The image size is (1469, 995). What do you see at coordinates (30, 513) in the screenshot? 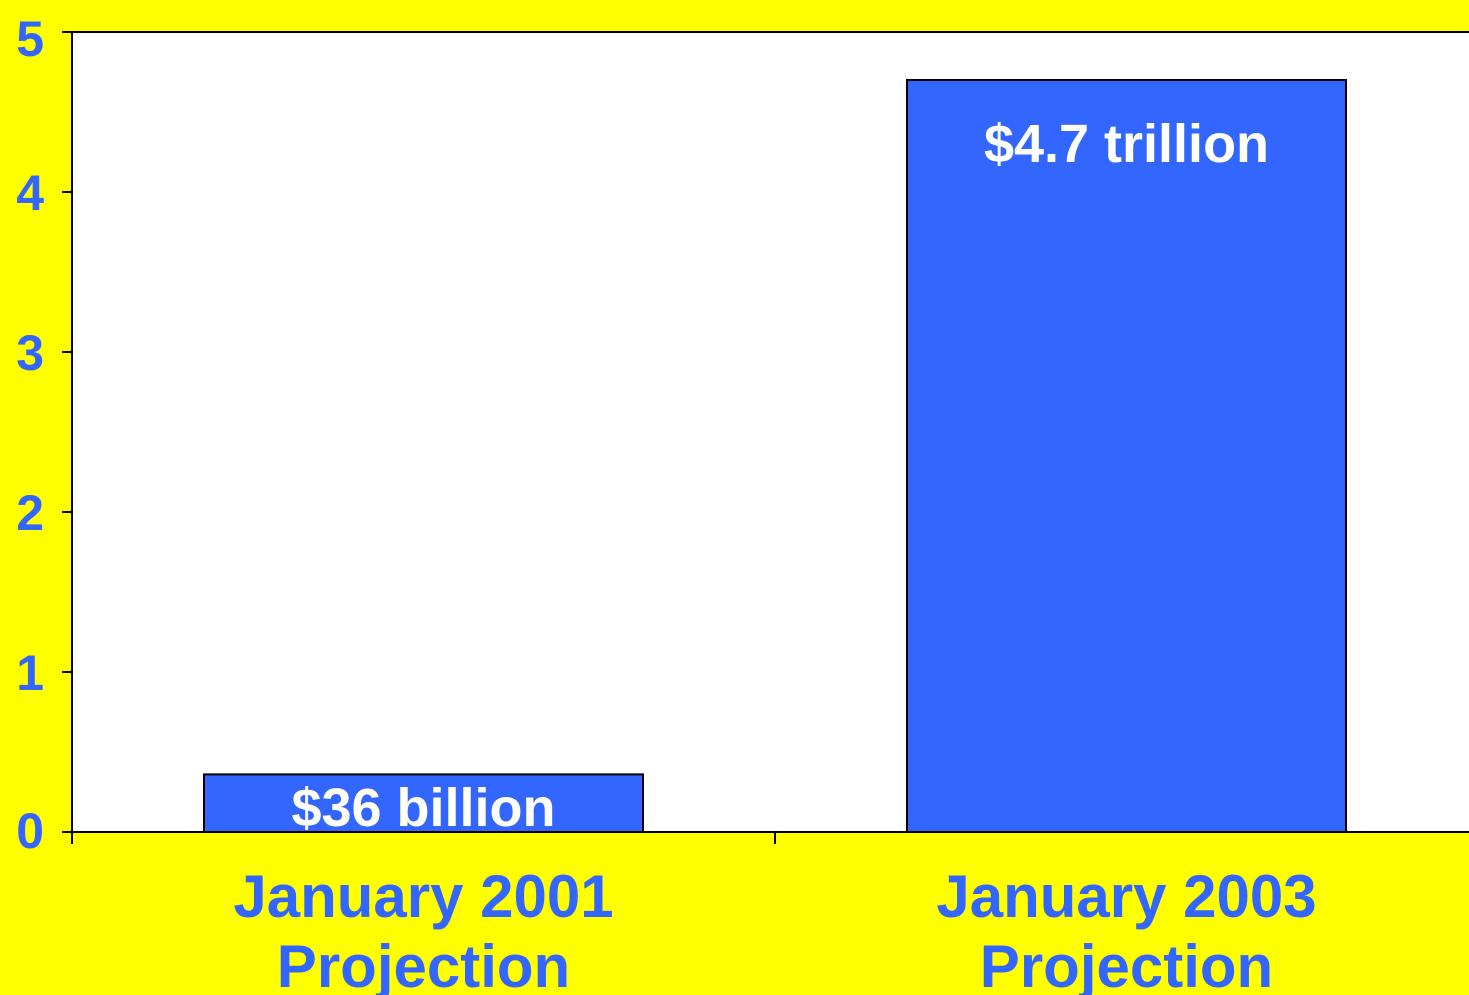
I see `y-tick-label-2: 2` at bounding box center [30, 513].